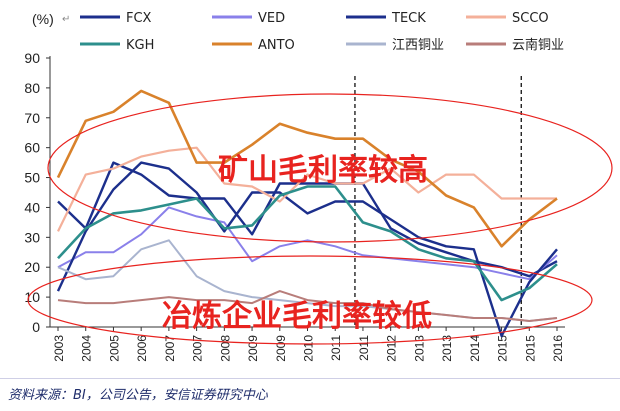 This screenshot has width=620, height=411. What do you see at coordinates (475, 348) in the screenshot?
I see `x-tick-label: 2014` at bounding box center [475, 348].